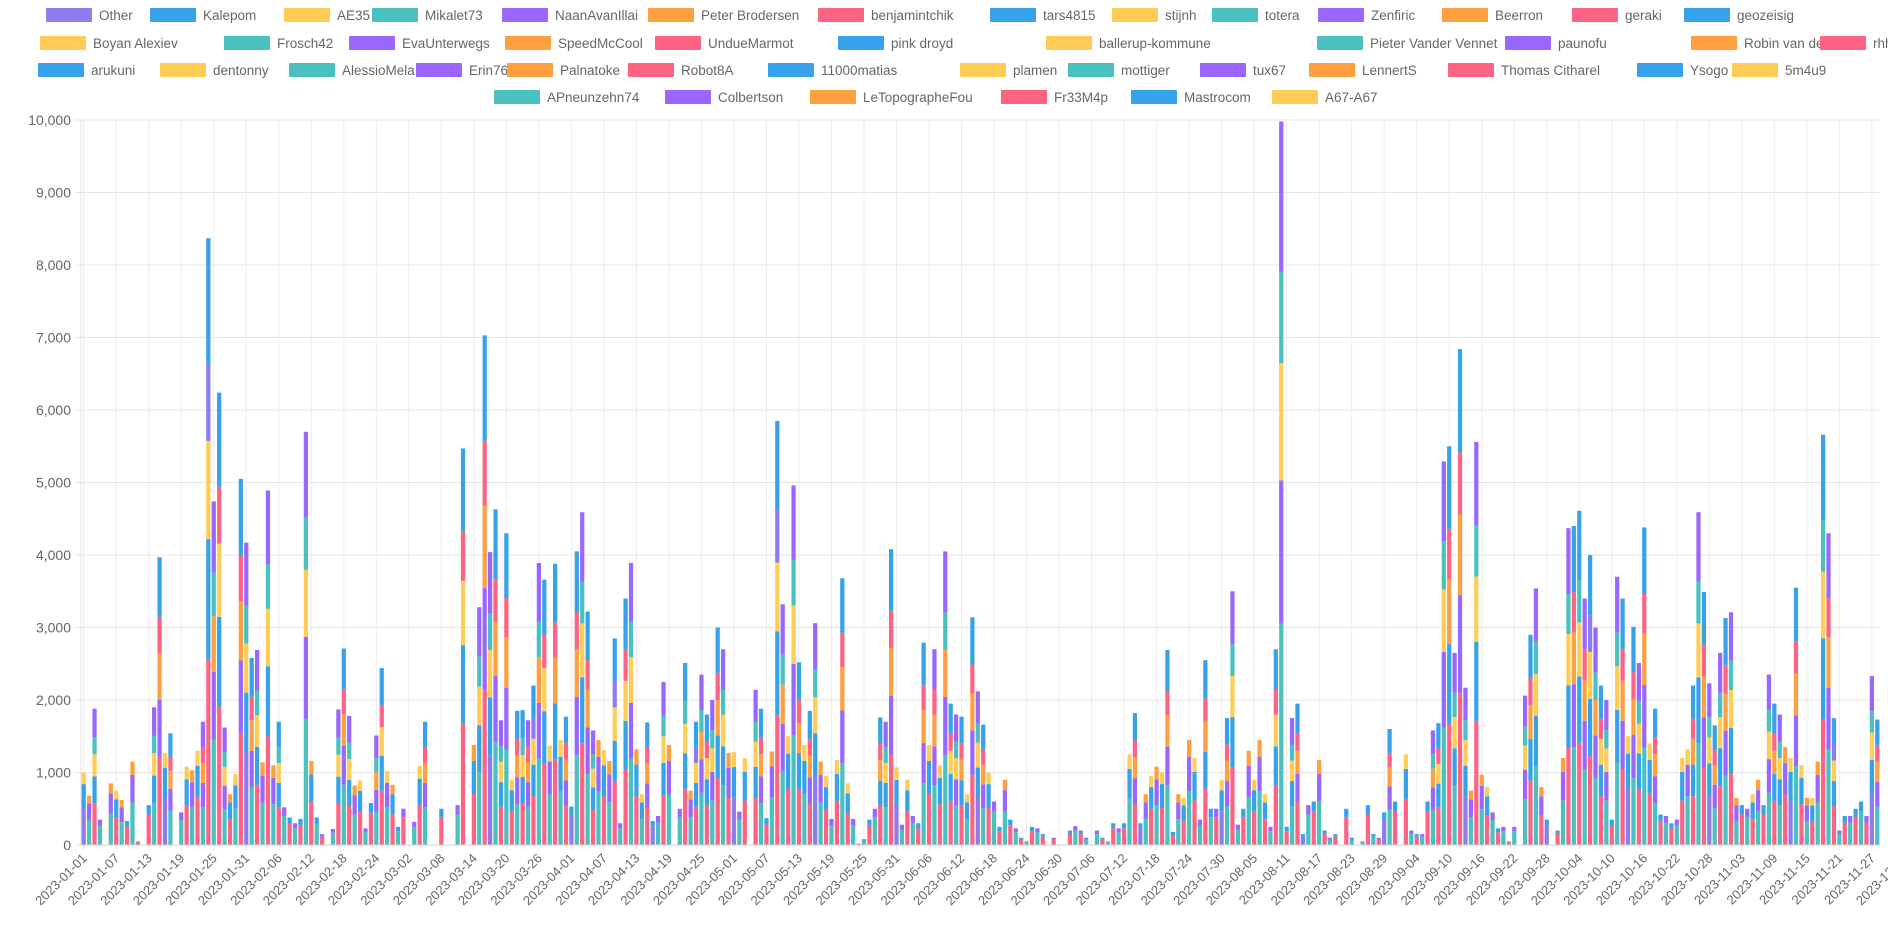 Image resolution: width=1888 pixels, height=926 pixels. I want to click on legend-item: dentonny, so click(214, 70).